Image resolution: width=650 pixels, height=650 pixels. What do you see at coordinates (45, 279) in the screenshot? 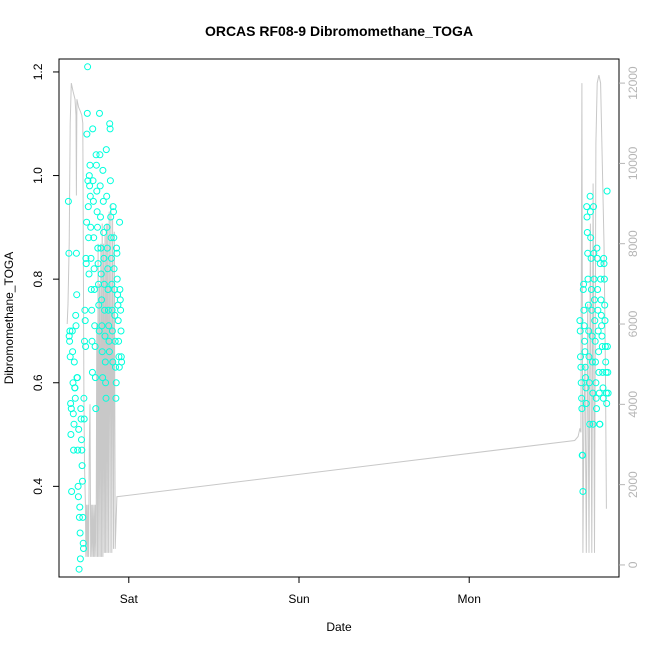
I see `y-axis: 0.4 0.6 0.8 1.0 1.2` at bounding box center [45, 279].